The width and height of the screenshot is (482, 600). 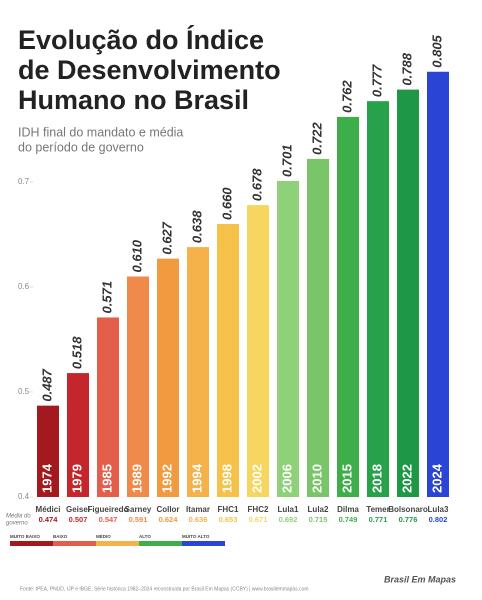 I want to click on year-label: 2024, so click(x=436, y=478).